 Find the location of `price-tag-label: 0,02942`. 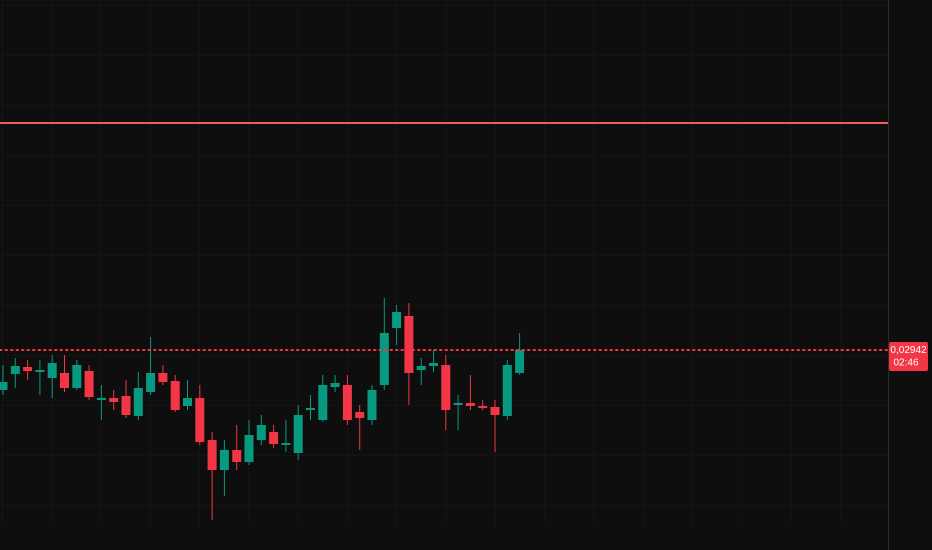

price-tag-label: 0,02942 is located at coordinates (908, 350).